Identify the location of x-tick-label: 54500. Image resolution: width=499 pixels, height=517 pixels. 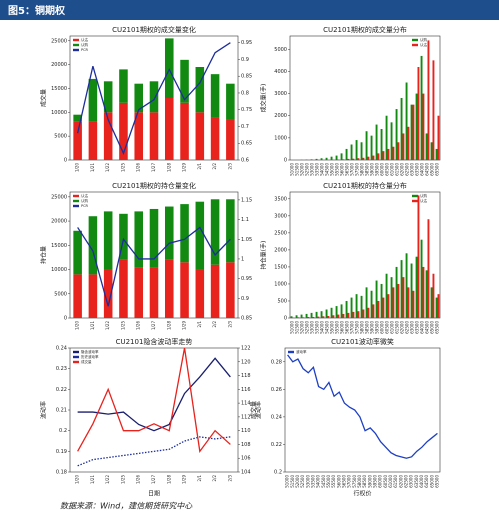
(327, 327).